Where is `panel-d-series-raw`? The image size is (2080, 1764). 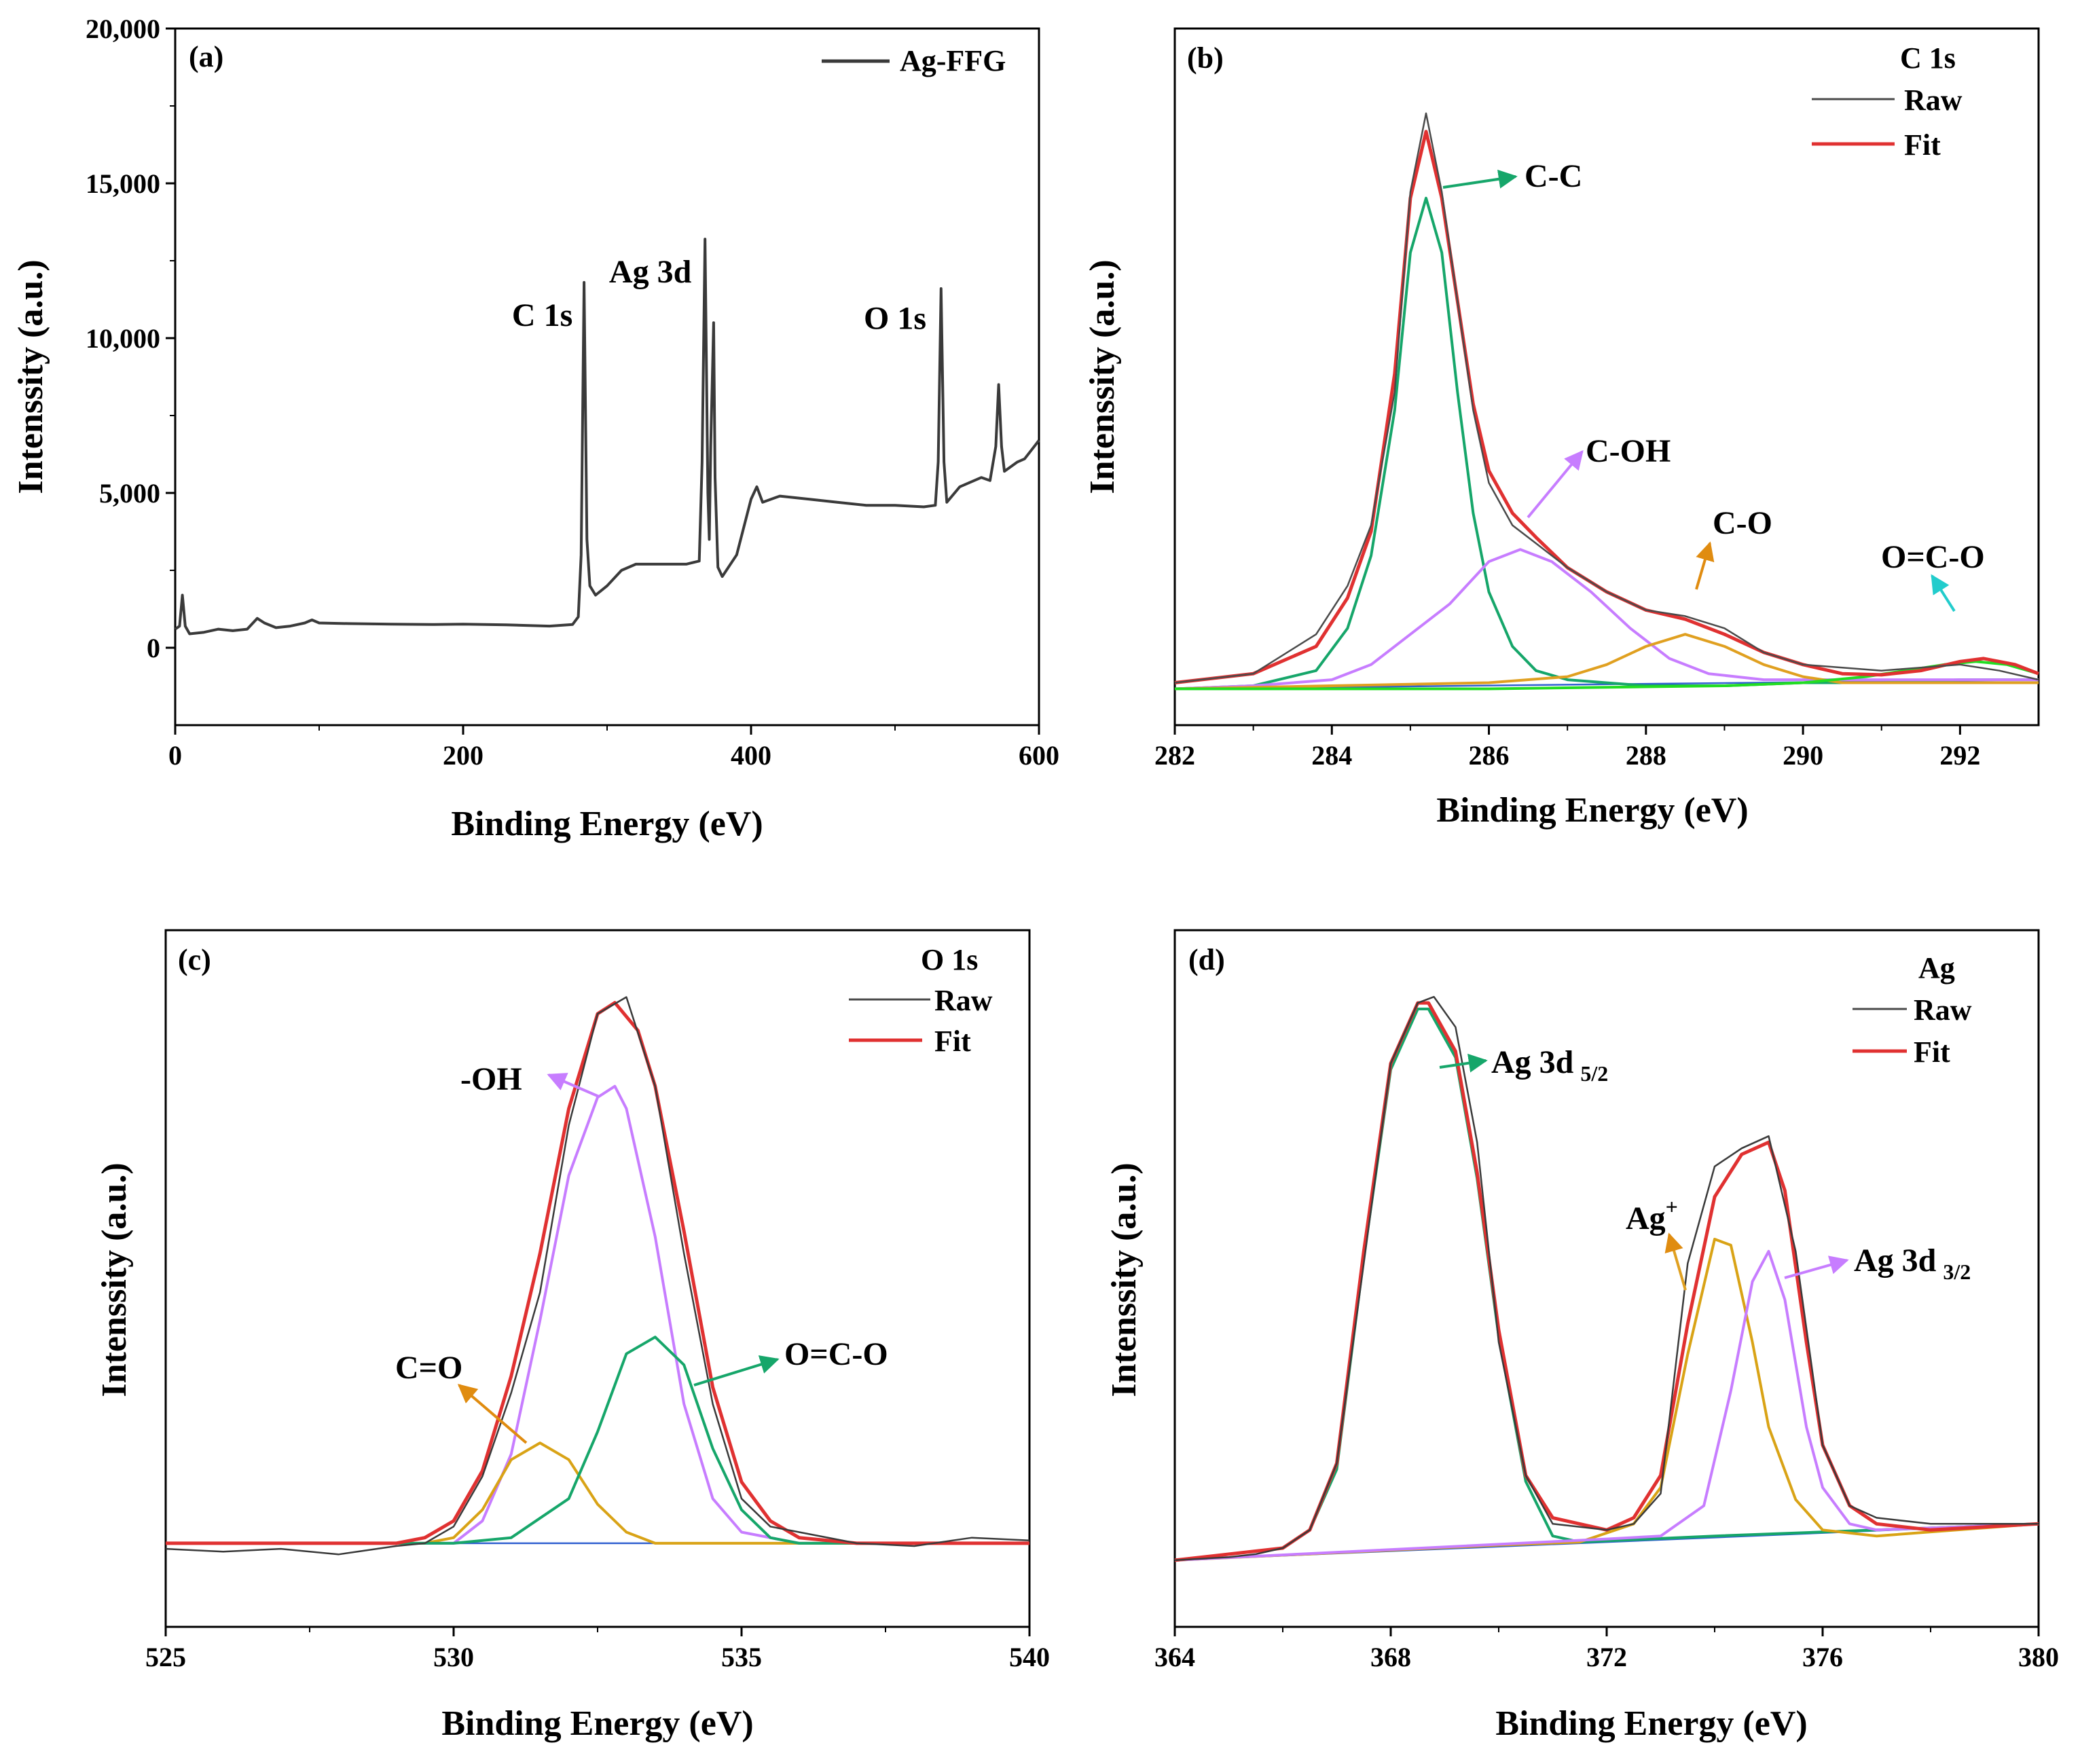
panel-d-series-raw is located at coordinates (1607, 1278).